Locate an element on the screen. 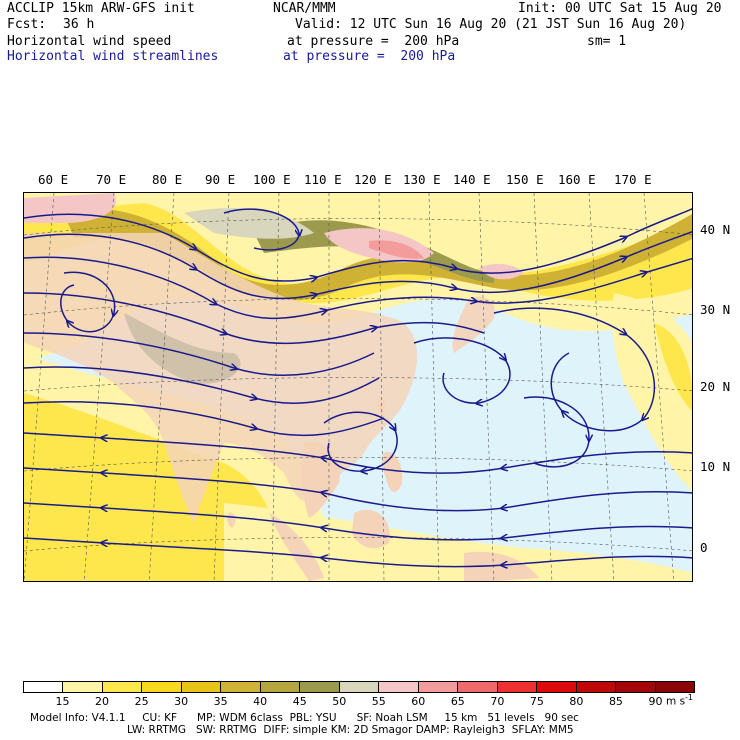 This screenshot has width=740, height=740. lon-label: 80 E is located at coordinates (167, 179).